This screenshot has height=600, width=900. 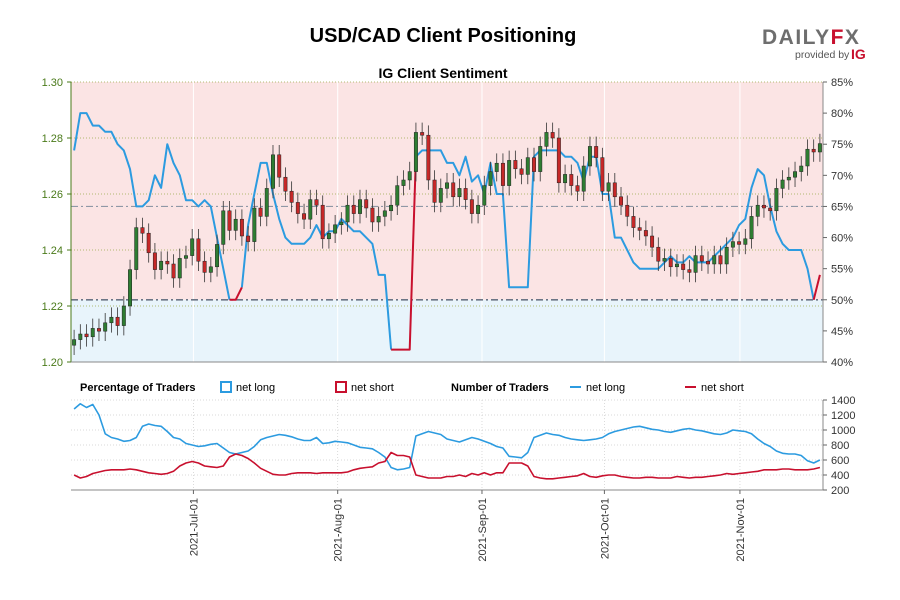 What do you see at coordinates (236, 293) in the screenshot?
I see `net-long-pct-line` at bounding box center [236, 293].